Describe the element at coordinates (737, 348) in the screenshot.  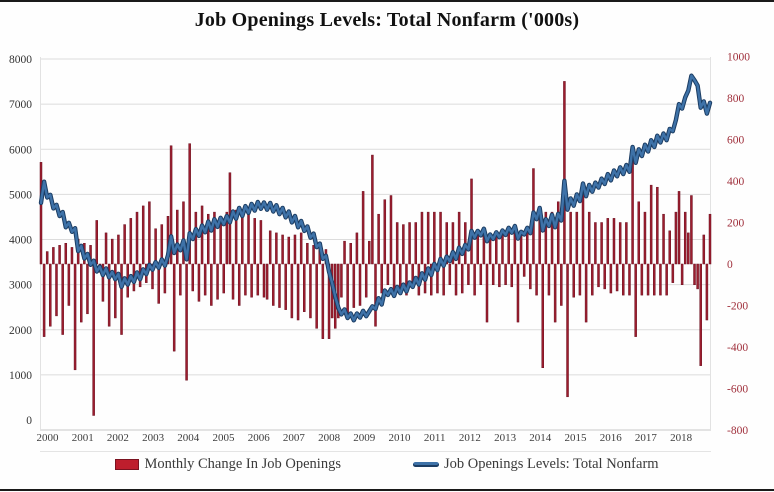
I see `right-axis-tick: -400` at that location.